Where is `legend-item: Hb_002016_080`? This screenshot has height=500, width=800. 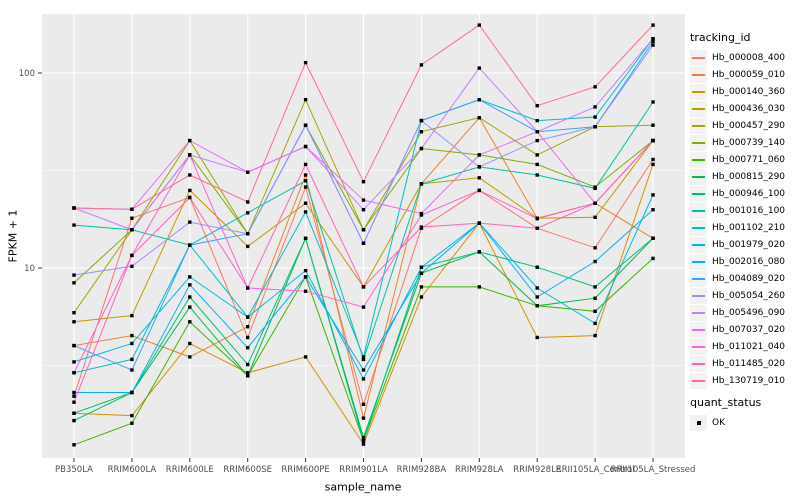
legend-item: Hb_002016_080 is located at coordinates (737, 261).